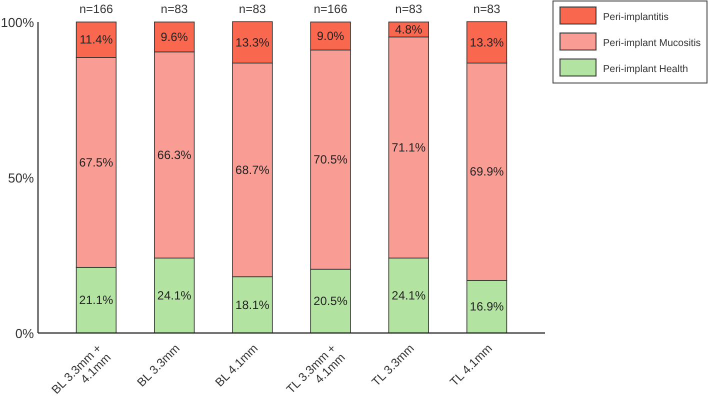  What do you see at coordinates (96, 162) in the screenshot?
I see `data-label: 67.5%` at bounding box center [96, 162].